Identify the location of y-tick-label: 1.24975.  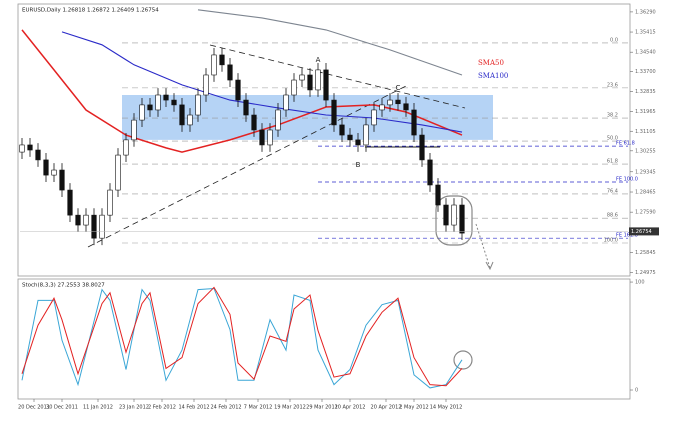
(645, 273).